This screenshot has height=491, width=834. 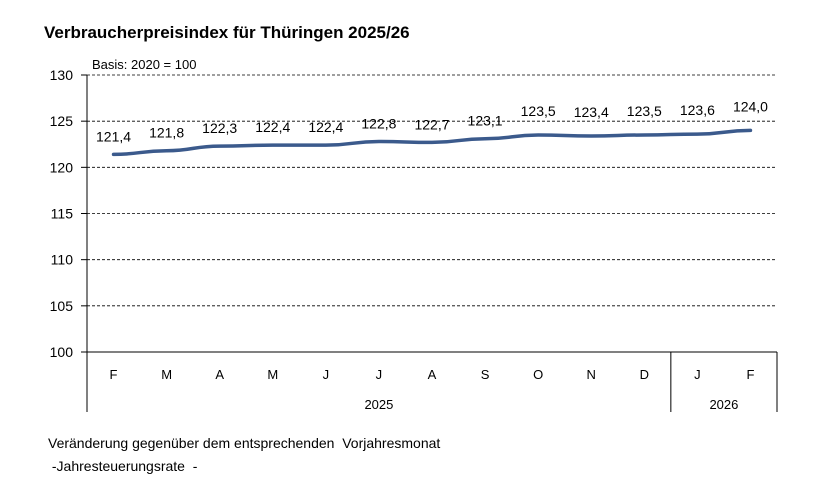 What do you see at coordinates (166, 133) in the screenshot?
I see `data-label: 121,8` at bounding box center [166, 133].